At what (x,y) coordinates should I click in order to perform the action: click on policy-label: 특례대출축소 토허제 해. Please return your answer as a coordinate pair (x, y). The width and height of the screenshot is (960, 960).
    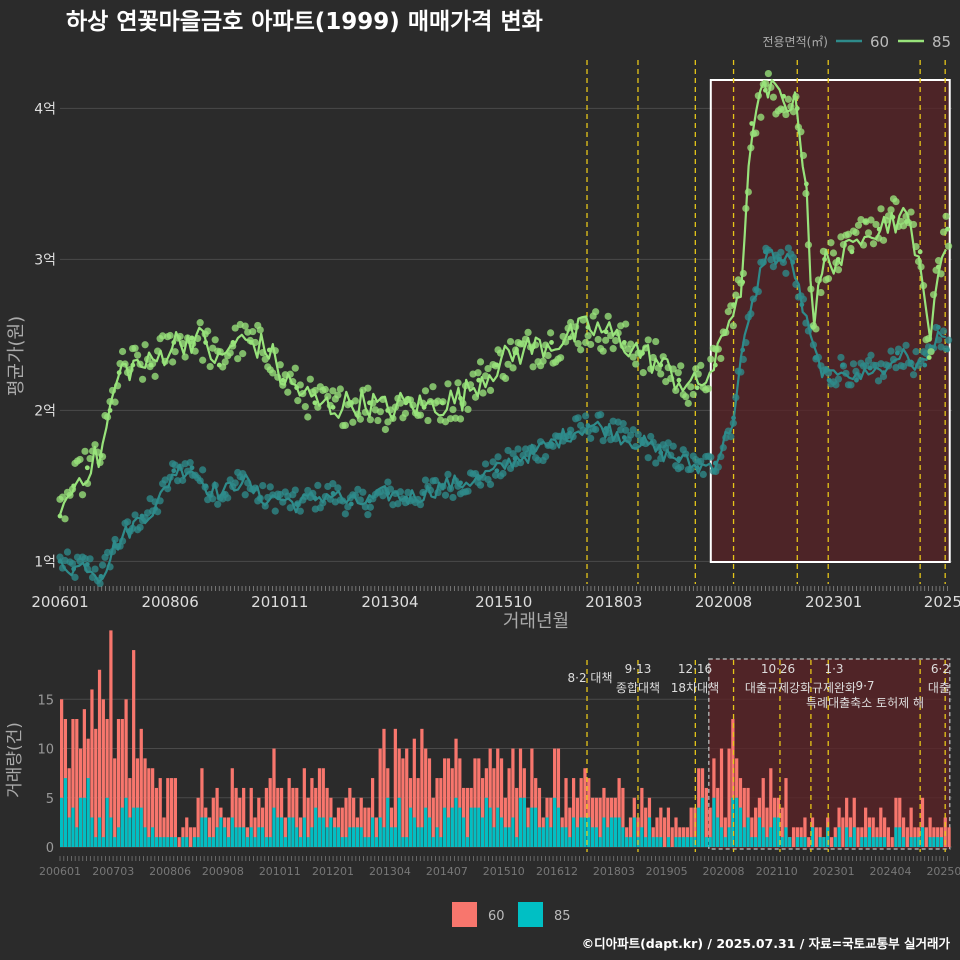
    Looking at the image, I should click on (865, 703).